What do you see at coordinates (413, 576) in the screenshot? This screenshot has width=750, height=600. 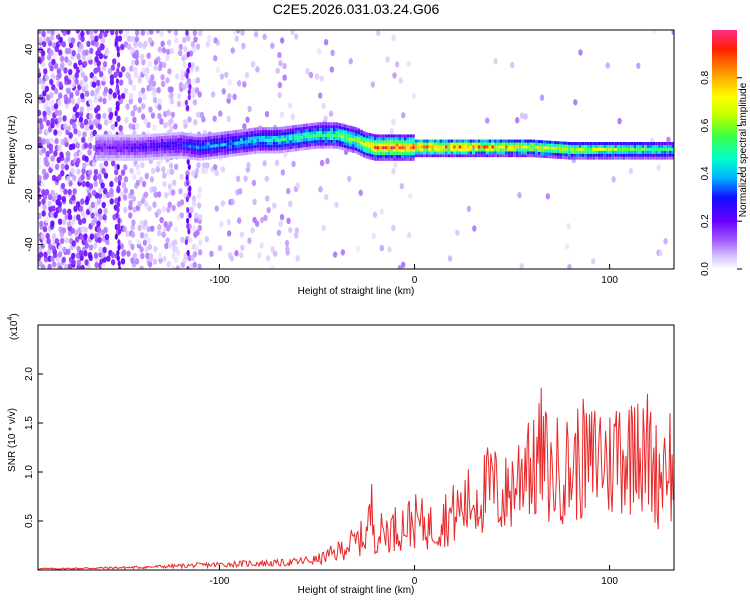 I see `snr-x-ticks: -100 0 100` at bounding box center [413, 576].